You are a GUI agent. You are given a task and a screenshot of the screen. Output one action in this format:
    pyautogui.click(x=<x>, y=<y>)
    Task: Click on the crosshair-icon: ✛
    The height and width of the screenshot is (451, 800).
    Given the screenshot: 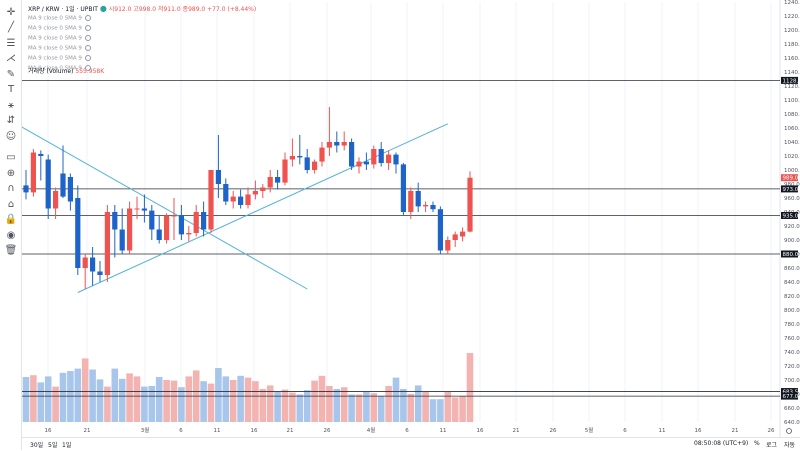 What is the action you would take?
    pyautogui.click(x=11, y=12)
    